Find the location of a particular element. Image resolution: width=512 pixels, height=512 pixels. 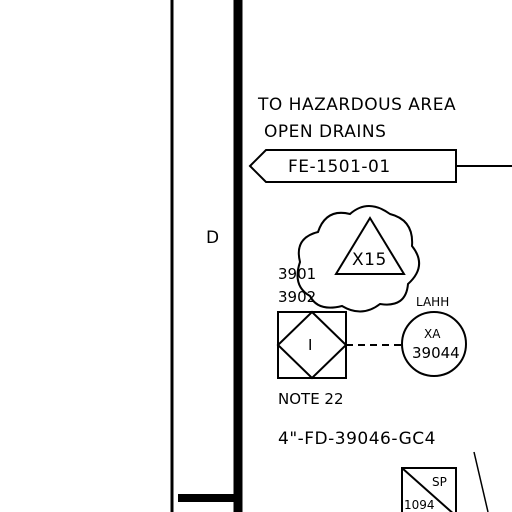

destination-note-line2: OPEN DRAINS is located at coordinates (325, 132).